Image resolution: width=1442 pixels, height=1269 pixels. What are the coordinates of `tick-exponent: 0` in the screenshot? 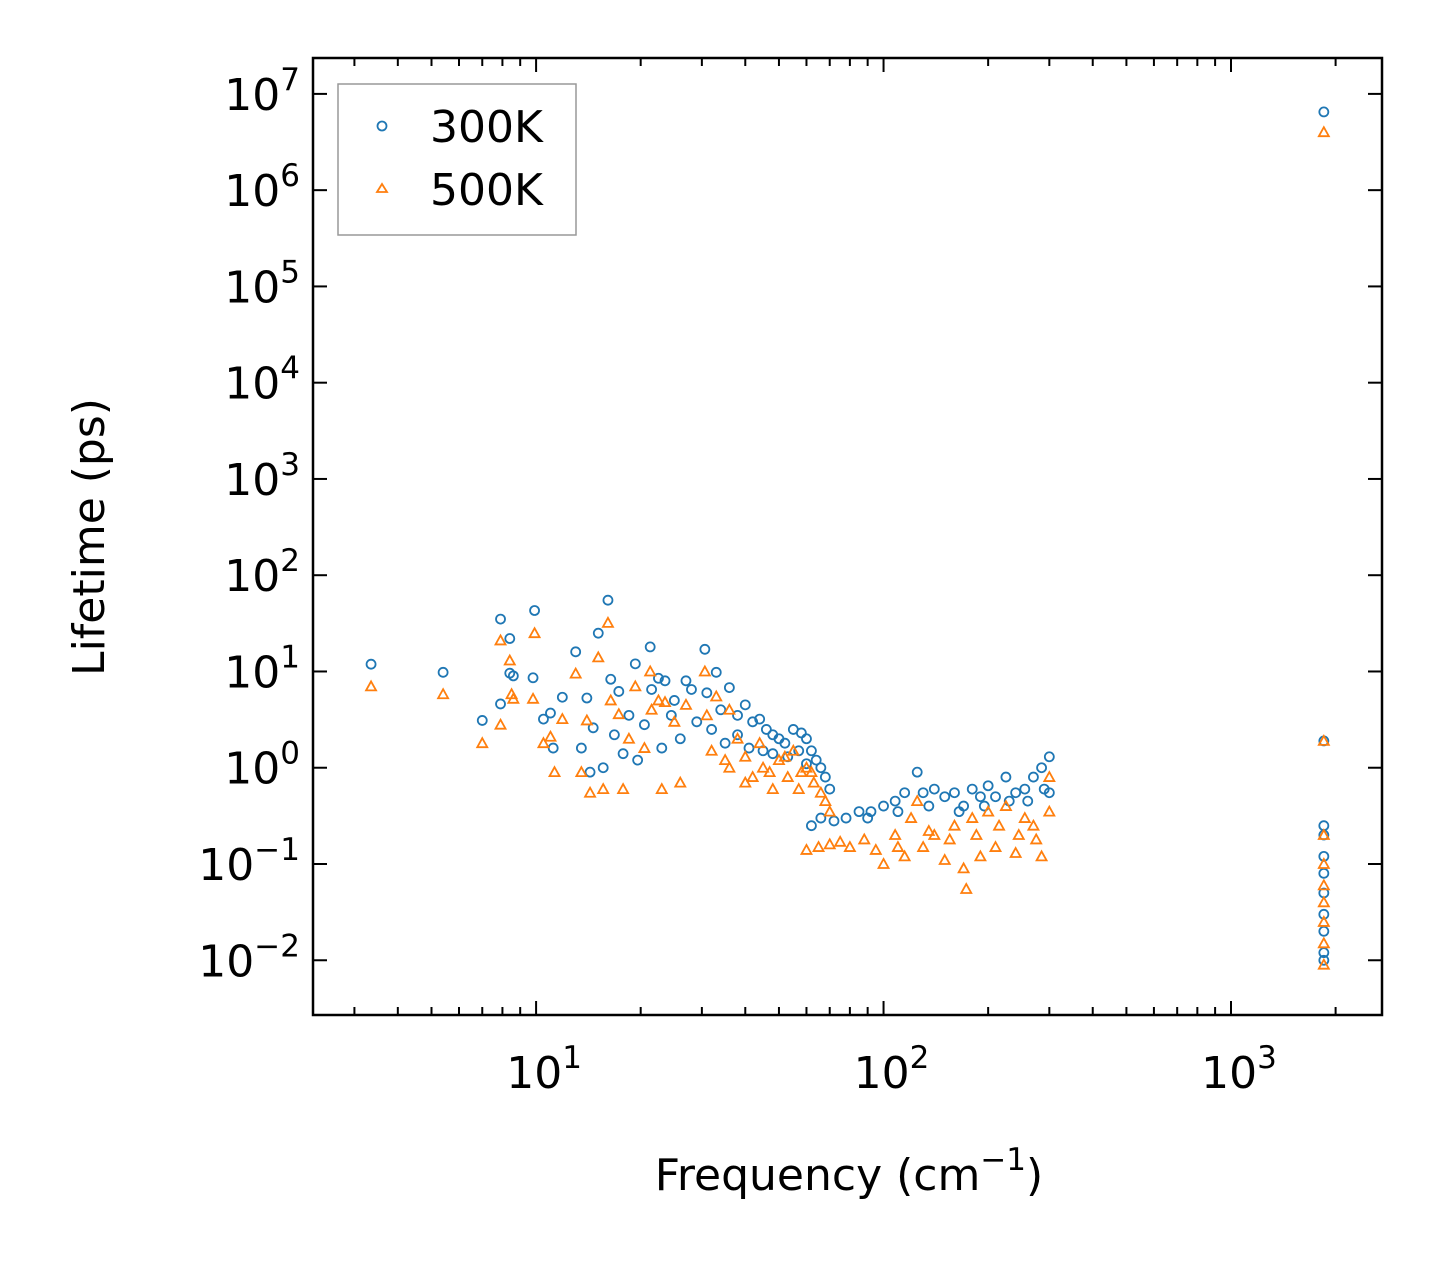 It's located at (290, 754).